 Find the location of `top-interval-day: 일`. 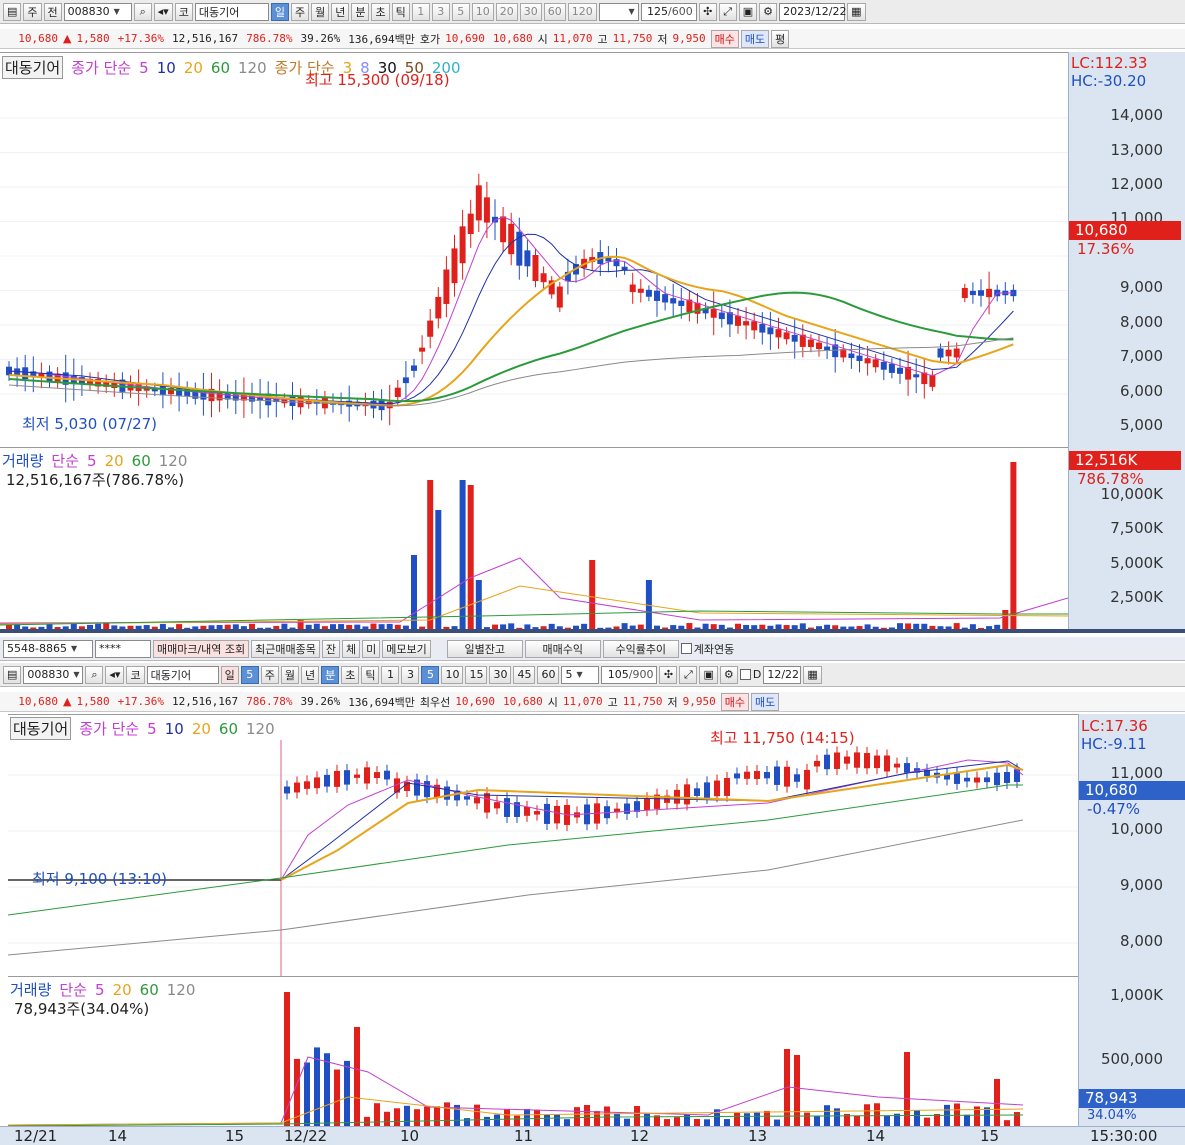

top-interval-day: 일 is located at coordinates (279, 11).